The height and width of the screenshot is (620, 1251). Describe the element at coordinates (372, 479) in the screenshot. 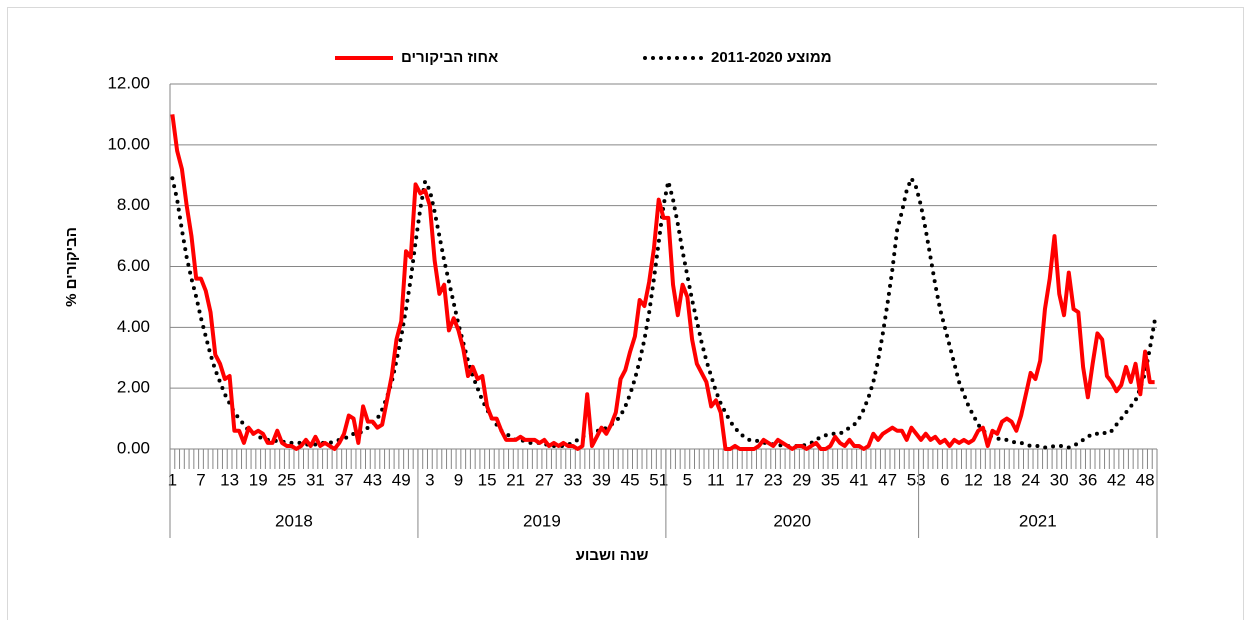

I see `x-tick-label: 43` at that location.